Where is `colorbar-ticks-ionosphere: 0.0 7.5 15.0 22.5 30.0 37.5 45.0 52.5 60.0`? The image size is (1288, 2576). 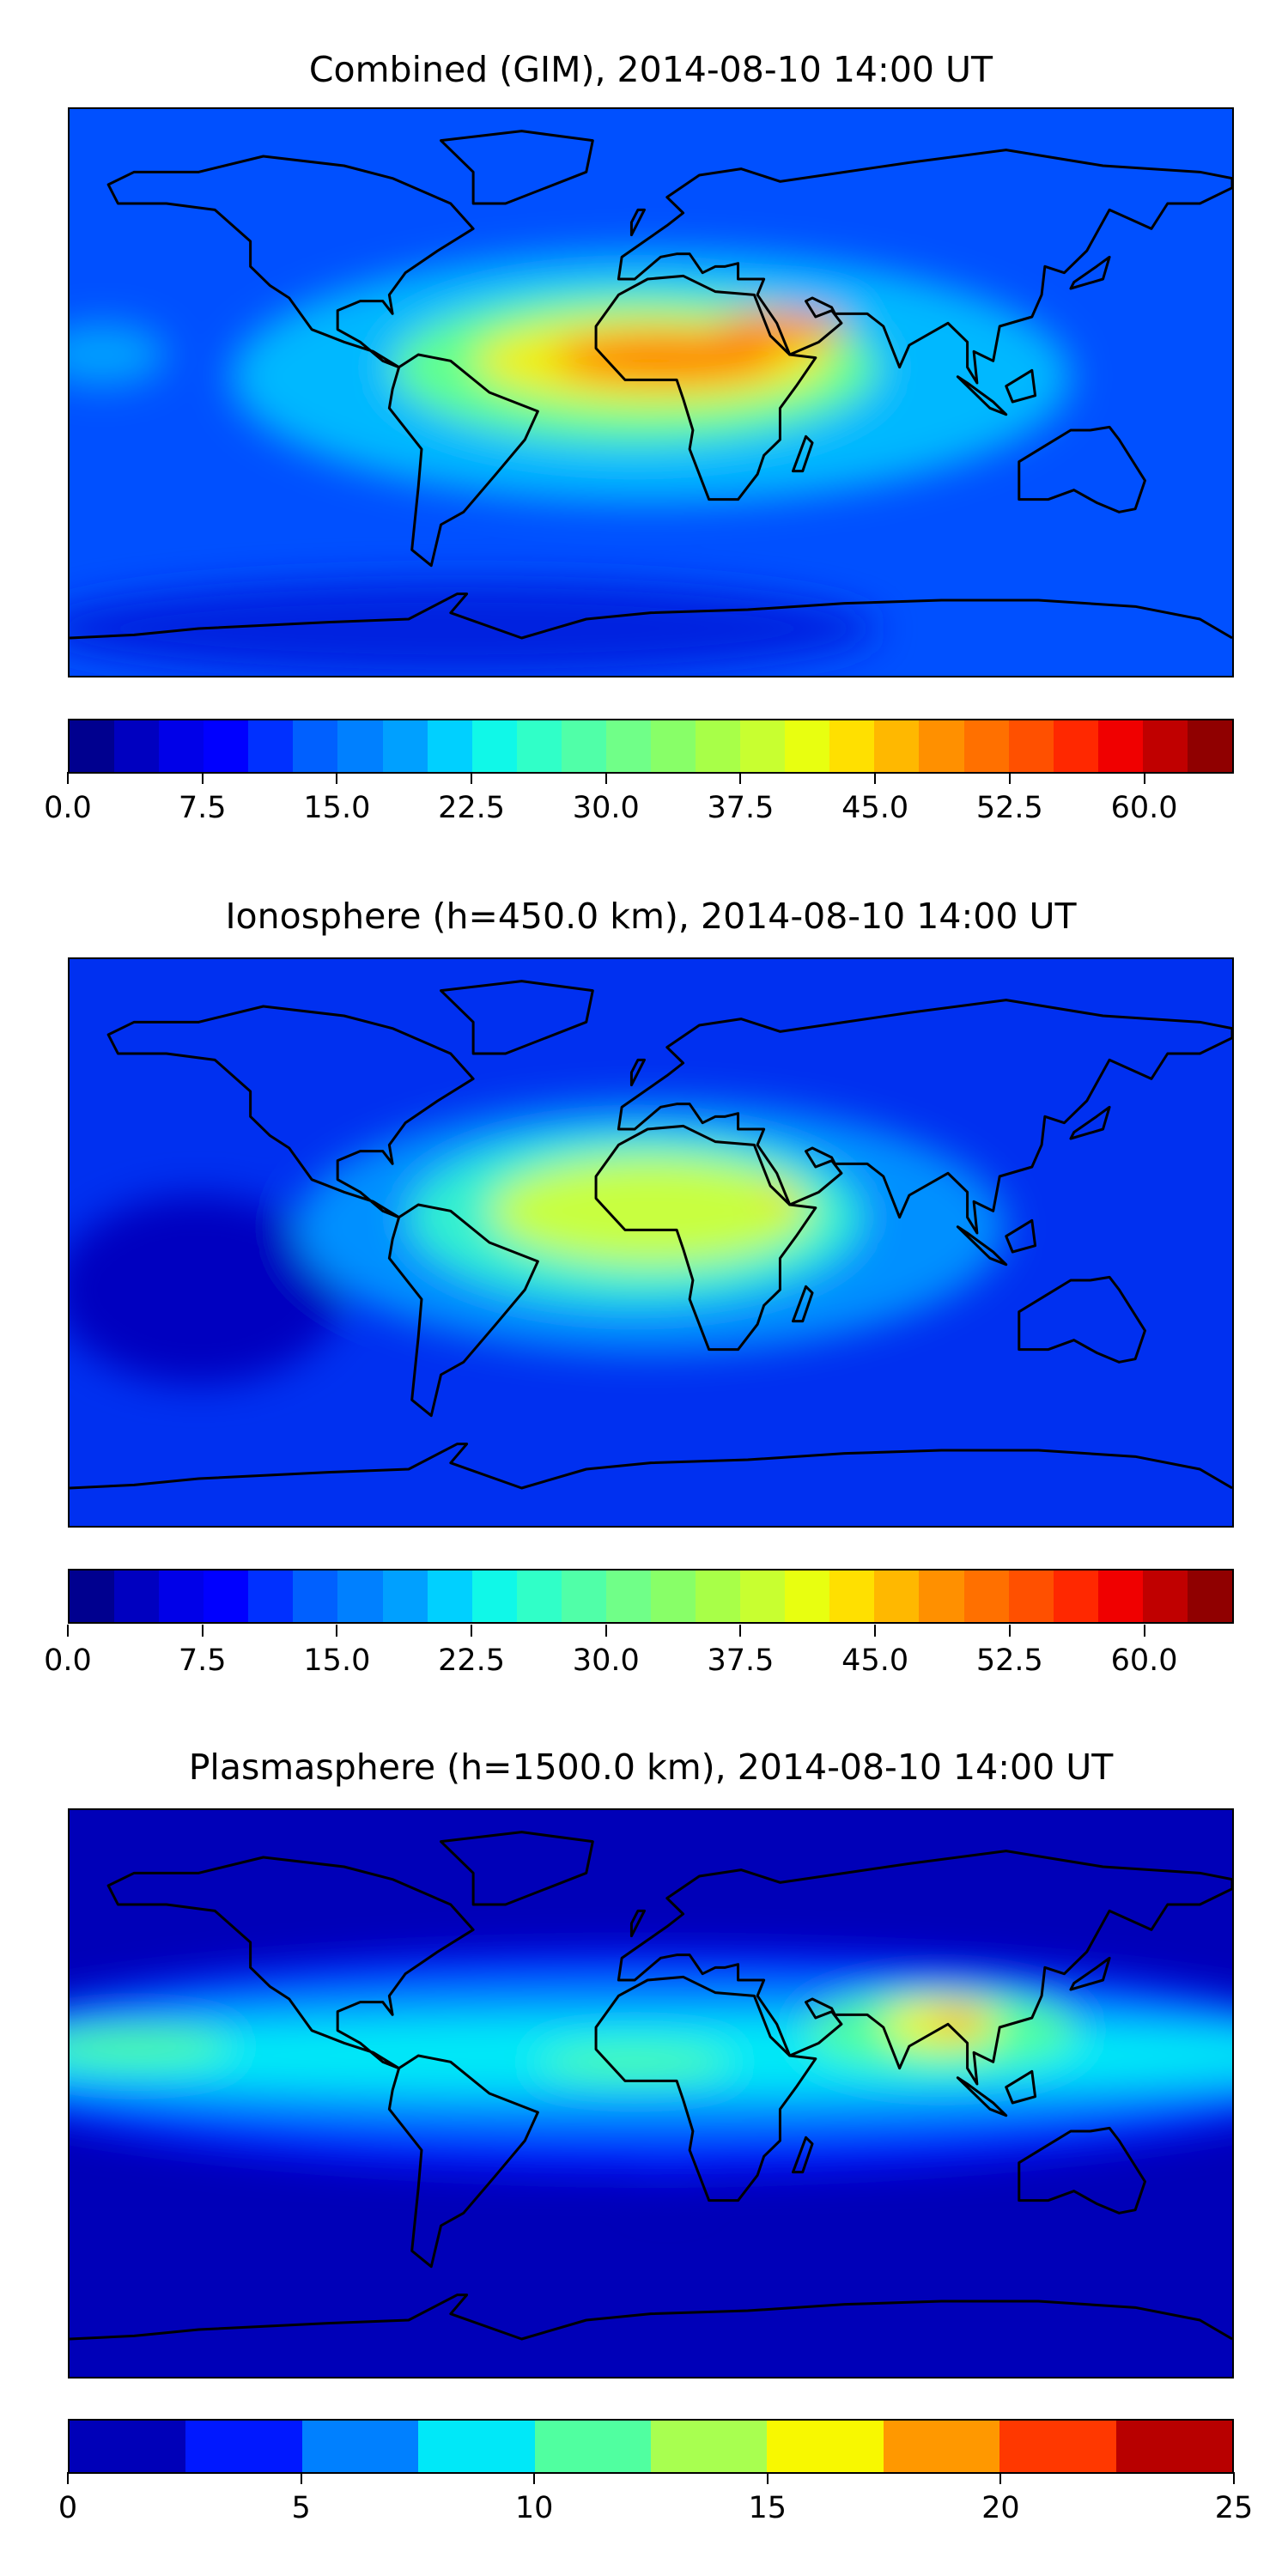 colorbar-ticks-ionosphere: 0.0 7.5 15.0 22.5 30.0 37.5 45.0 52.5 60.0 is located at coordinates (639, 1659).